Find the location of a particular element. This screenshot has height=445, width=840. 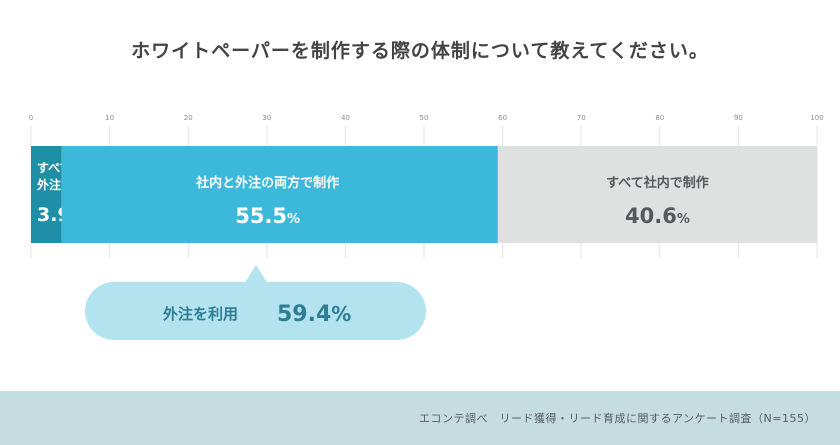

chart-title: ホワイトペーパーを制作する際の体制について教えてください。 is located at coordinates (420, 51).